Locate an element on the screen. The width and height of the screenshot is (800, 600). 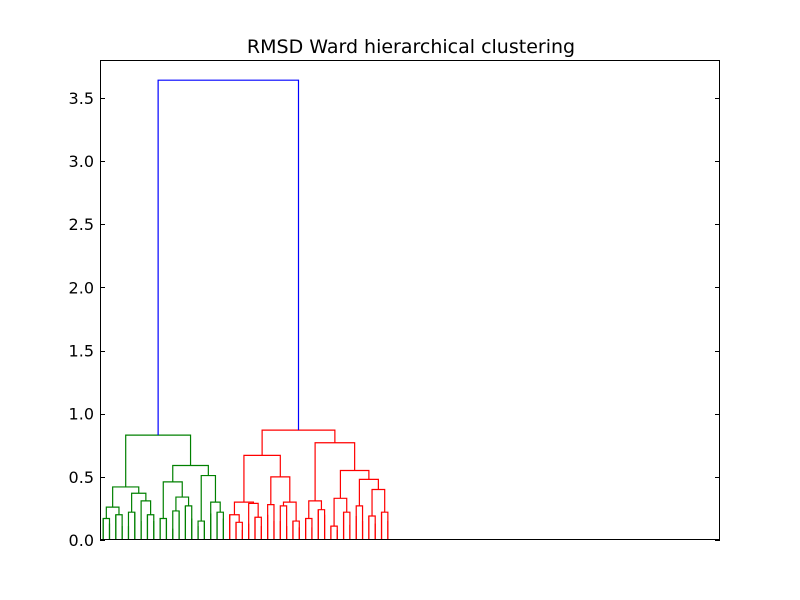
y-tick-label: 2.0 is located at coordinates (81, 287).